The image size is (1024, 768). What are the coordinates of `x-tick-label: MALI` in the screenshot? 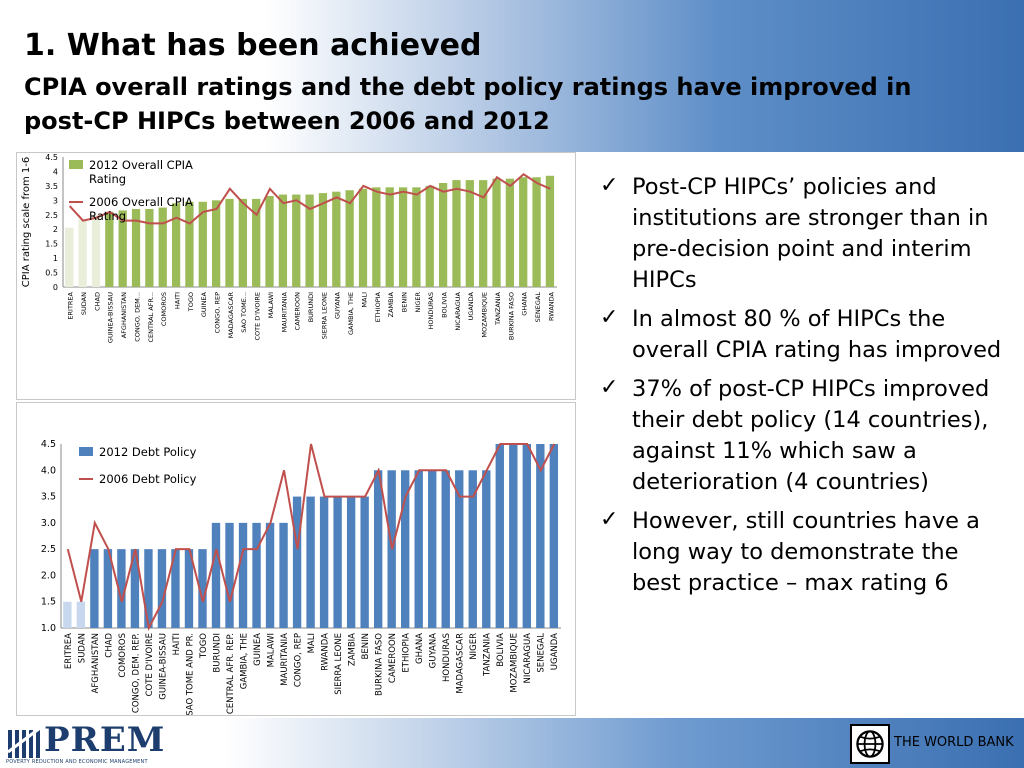 It's located at (364, 300).